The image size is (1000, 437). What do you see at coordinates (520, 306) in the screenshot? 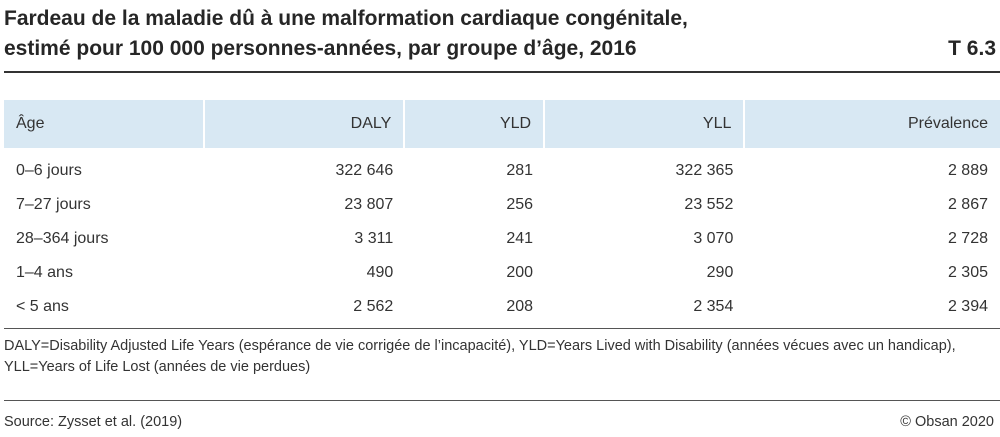
I see `cell-yld: 208` at bounding box center [520, 306].